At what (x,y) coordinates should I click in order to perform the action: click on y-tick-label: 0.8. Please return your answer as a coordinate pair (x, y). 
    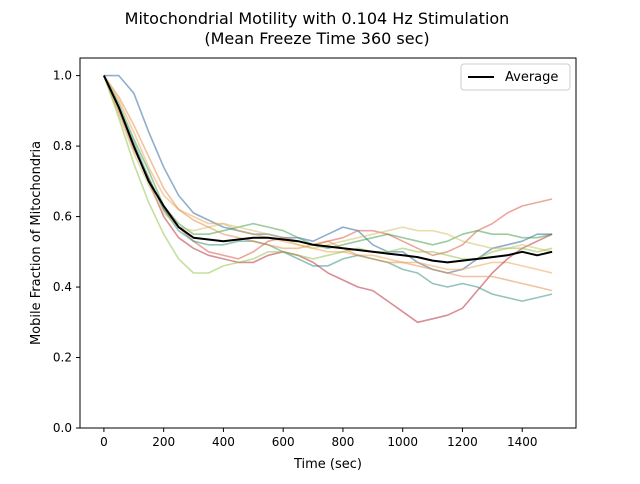
    Looking at the image, I should click on (62, 146).